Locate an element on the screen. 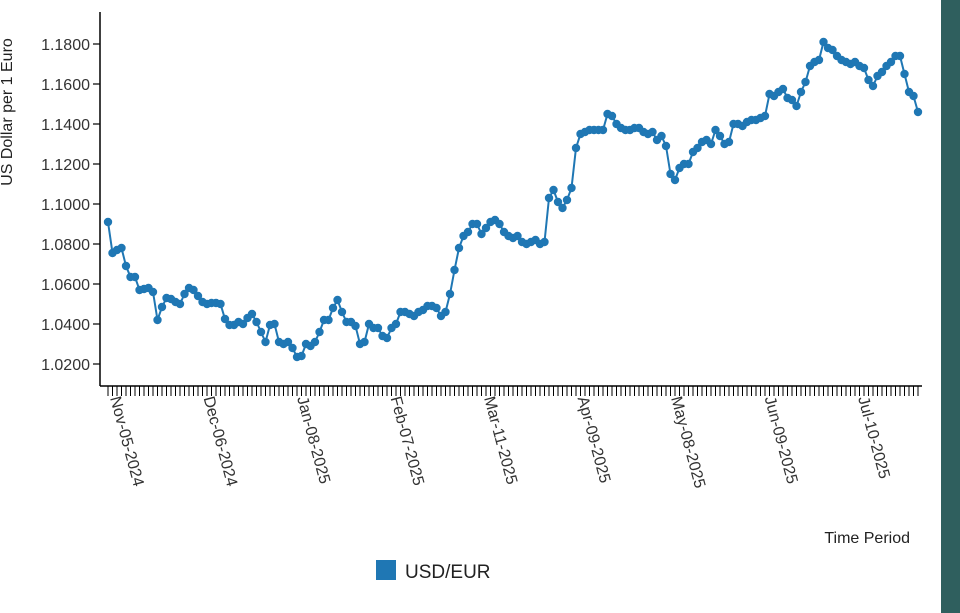 The width and height of the screenshot is (960, 613). y-axis-title: US Dollar per 1 Euro is located at coordinates (8, 112).